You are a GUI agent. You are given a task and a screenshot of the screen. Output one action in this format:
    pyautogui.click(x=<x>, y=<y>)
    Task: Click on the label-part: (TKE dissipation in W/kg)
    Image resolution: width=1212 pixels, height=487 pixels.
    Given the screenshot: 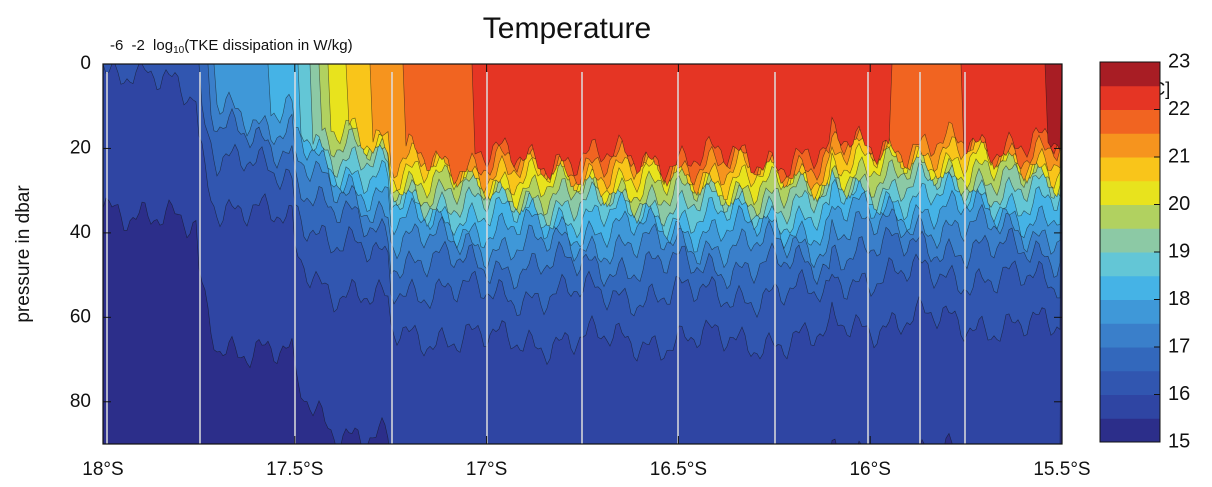 What is the action you would take?
    pyautogui.click(x=268, y=45)
    